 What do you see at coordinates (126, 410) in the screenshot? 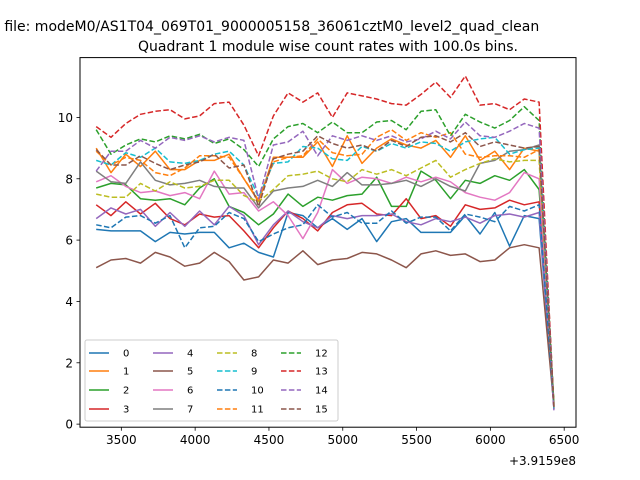
I see `legend-label-3: 3` at bounding box center [126, 410].